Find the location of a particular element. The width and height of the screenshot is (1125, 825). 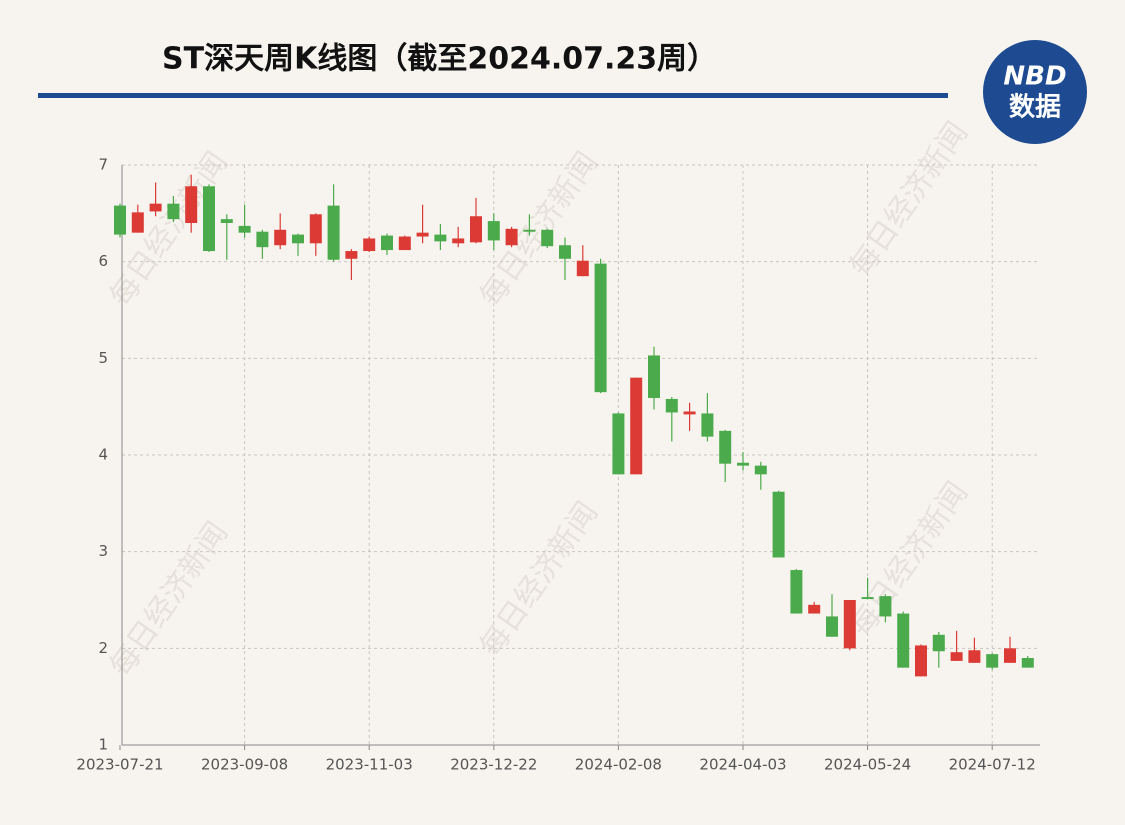

logo-label: 数据 is located at coordinates (1035, 108).